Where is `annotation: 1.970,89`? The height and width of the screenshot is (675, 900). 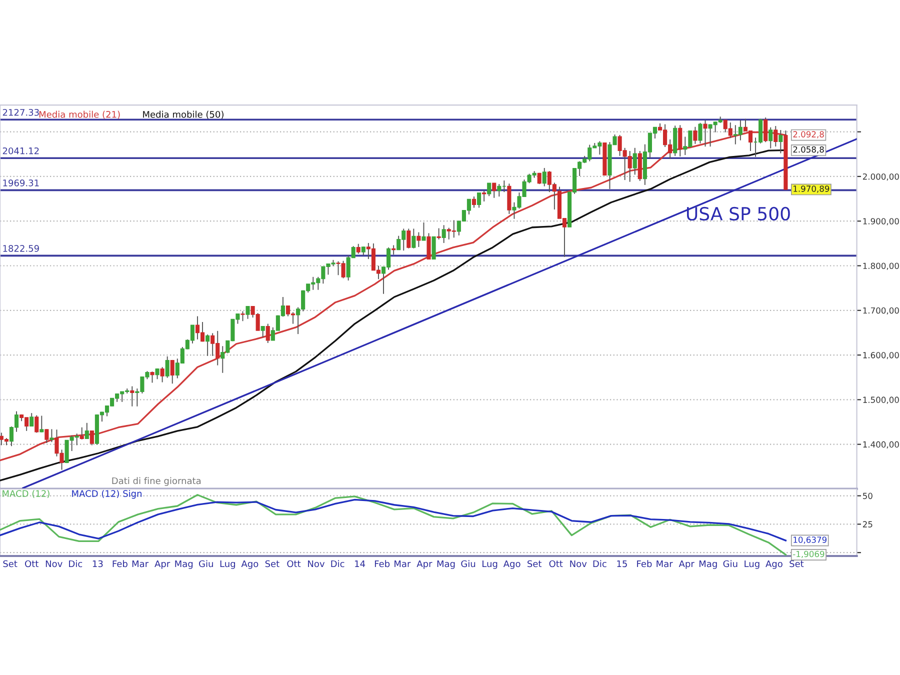
annotation: 1.970,89 is located at coordinates (812, 189).